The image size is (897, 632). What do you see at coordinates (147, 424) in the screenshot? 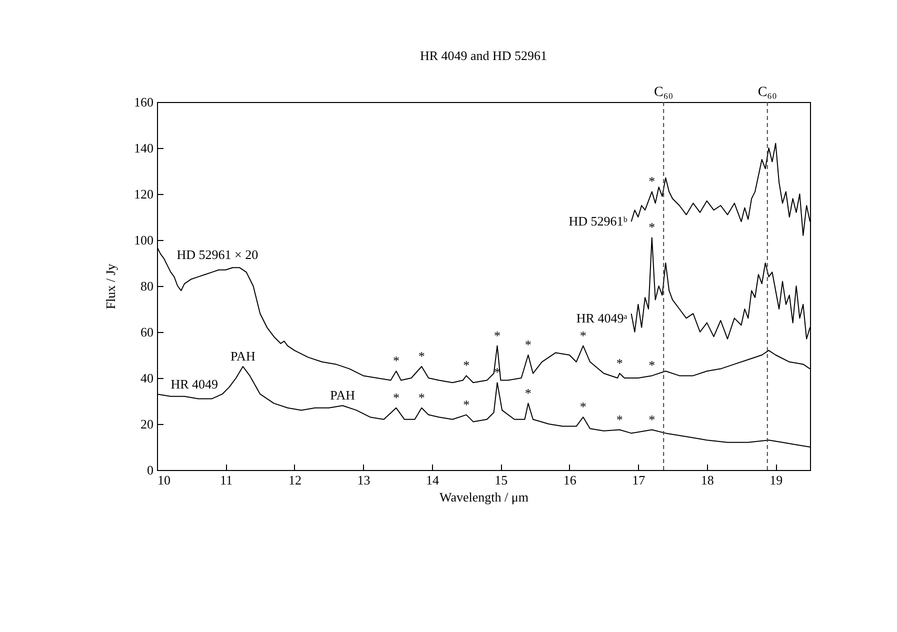
I see `y-tick-label: 20` at bounding box center [147, 424].